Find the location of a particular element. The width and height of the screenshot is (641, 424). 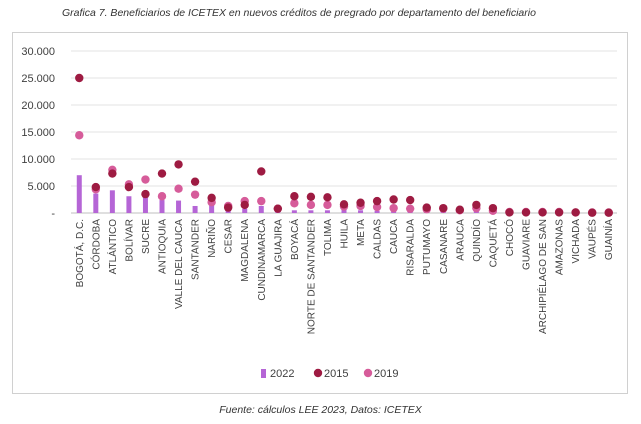

legend: 2022 2015 2019 is located at coordinates (329, 374).